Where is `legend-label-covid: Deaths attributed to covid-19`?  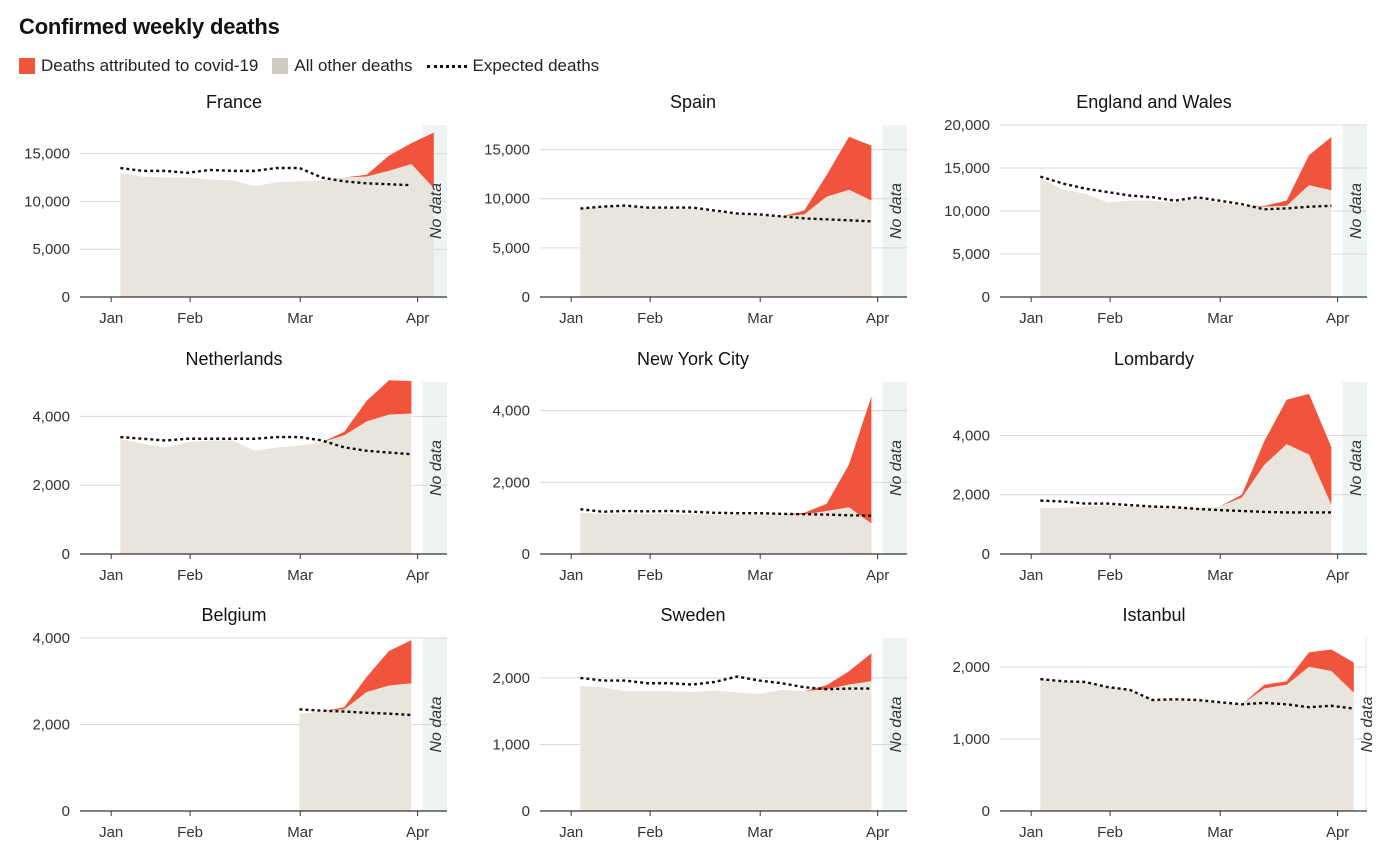 legend-label-covid: Deaths attributed to covid-19 is located at coordinates (150, 65).